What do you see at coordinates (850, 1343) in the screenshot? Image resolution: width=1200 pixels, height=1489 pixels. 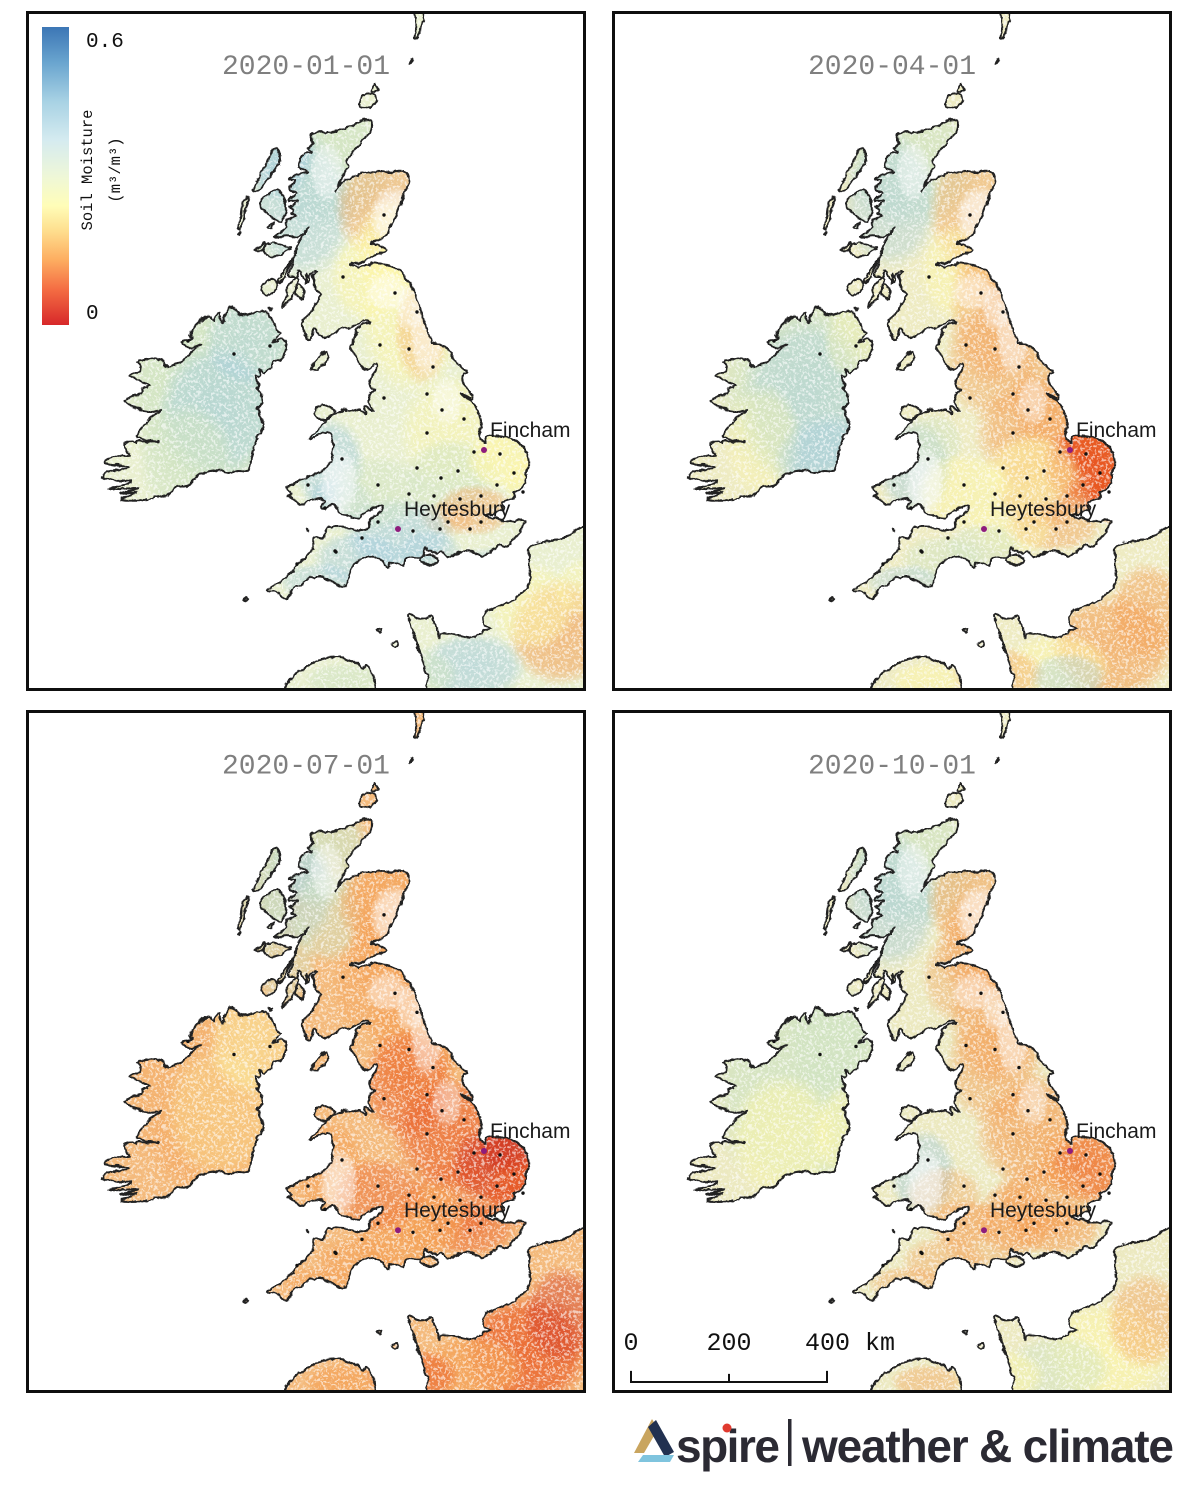 I see `svg-text: 400 km` at bounding box center [850, 1343].